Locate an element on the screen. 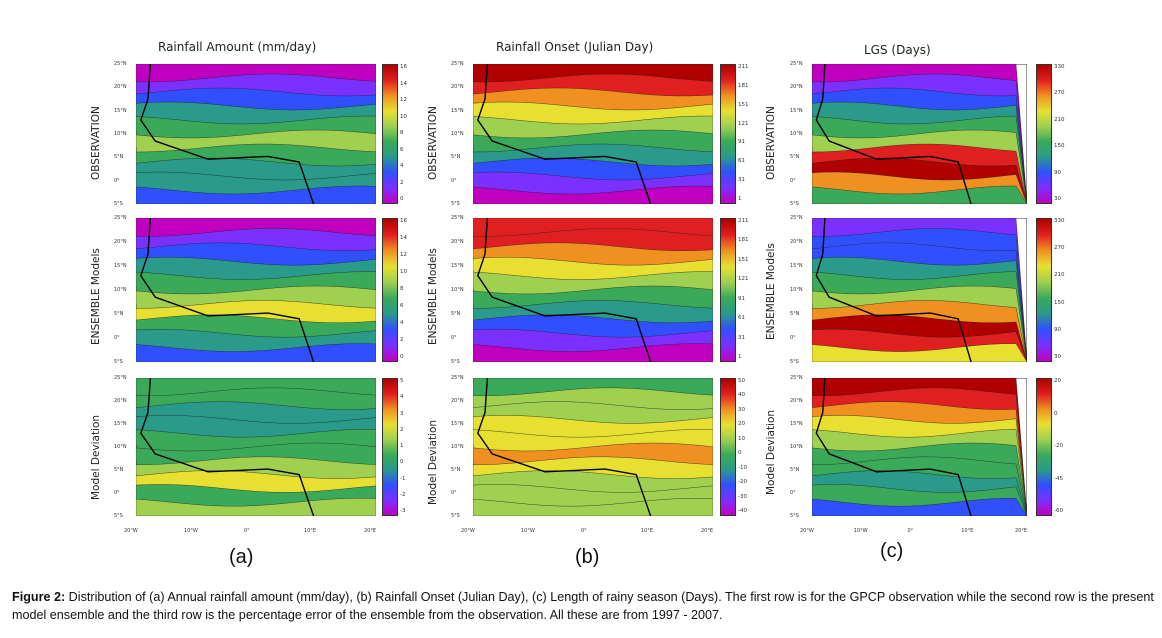 Image resolution: width=1162 pixels, height=638 pixels. colorbar-tick-label: 151 is located at coordinates (743, 104).